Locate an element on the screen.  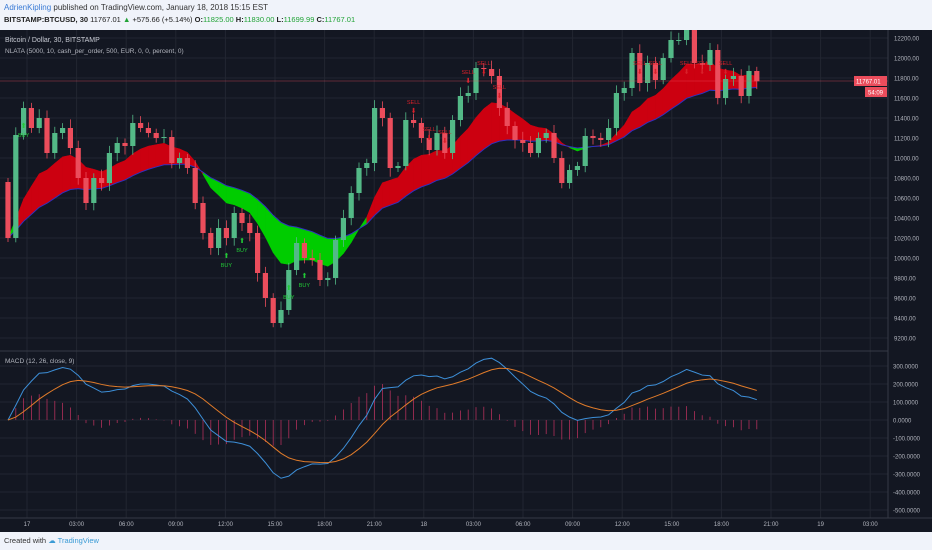
created-with: Created with is located at coordinates (25, 540).